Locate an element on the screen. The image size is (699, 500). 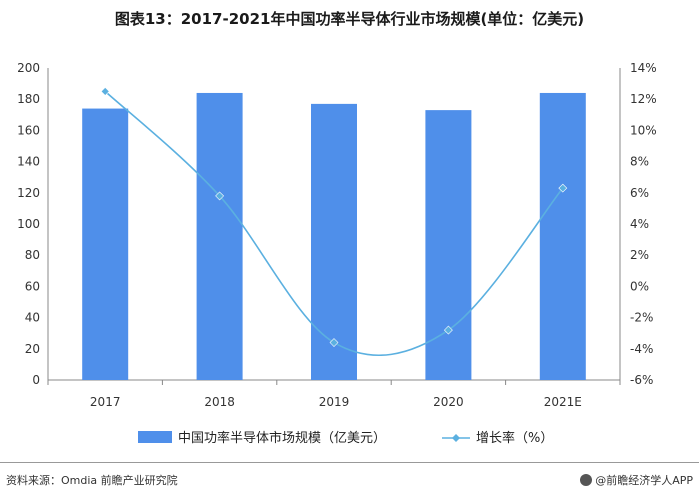
brand-credit: @前瞻经济学人APP is located at coordinates (636, 480).